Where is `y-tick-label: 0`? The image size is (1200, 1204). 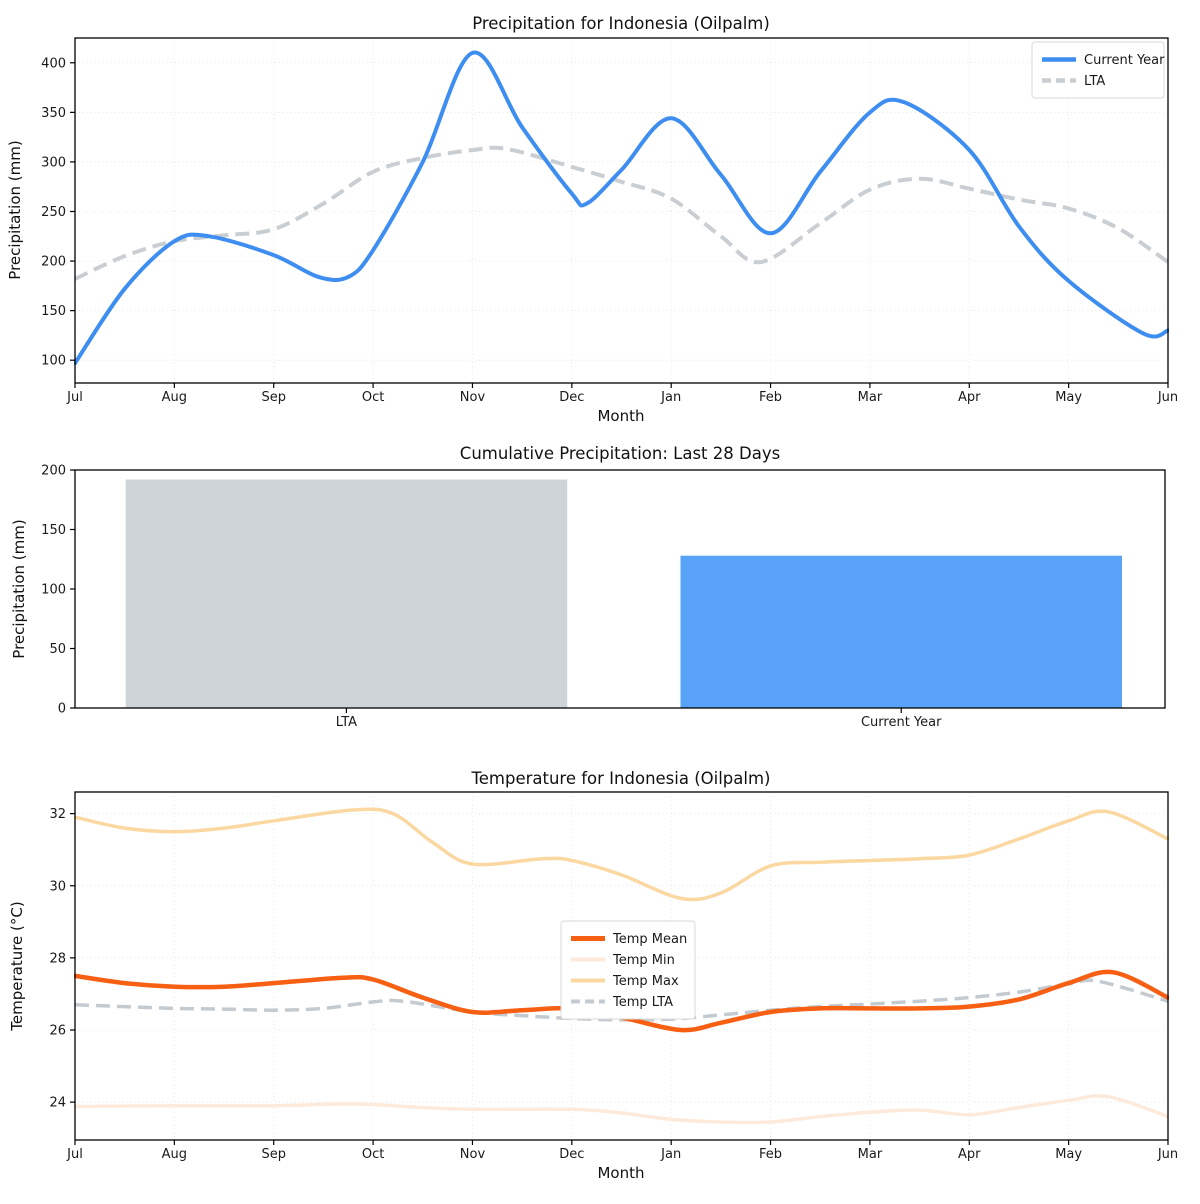
y-tick-label: 0 is located at coordinates (62, 709).